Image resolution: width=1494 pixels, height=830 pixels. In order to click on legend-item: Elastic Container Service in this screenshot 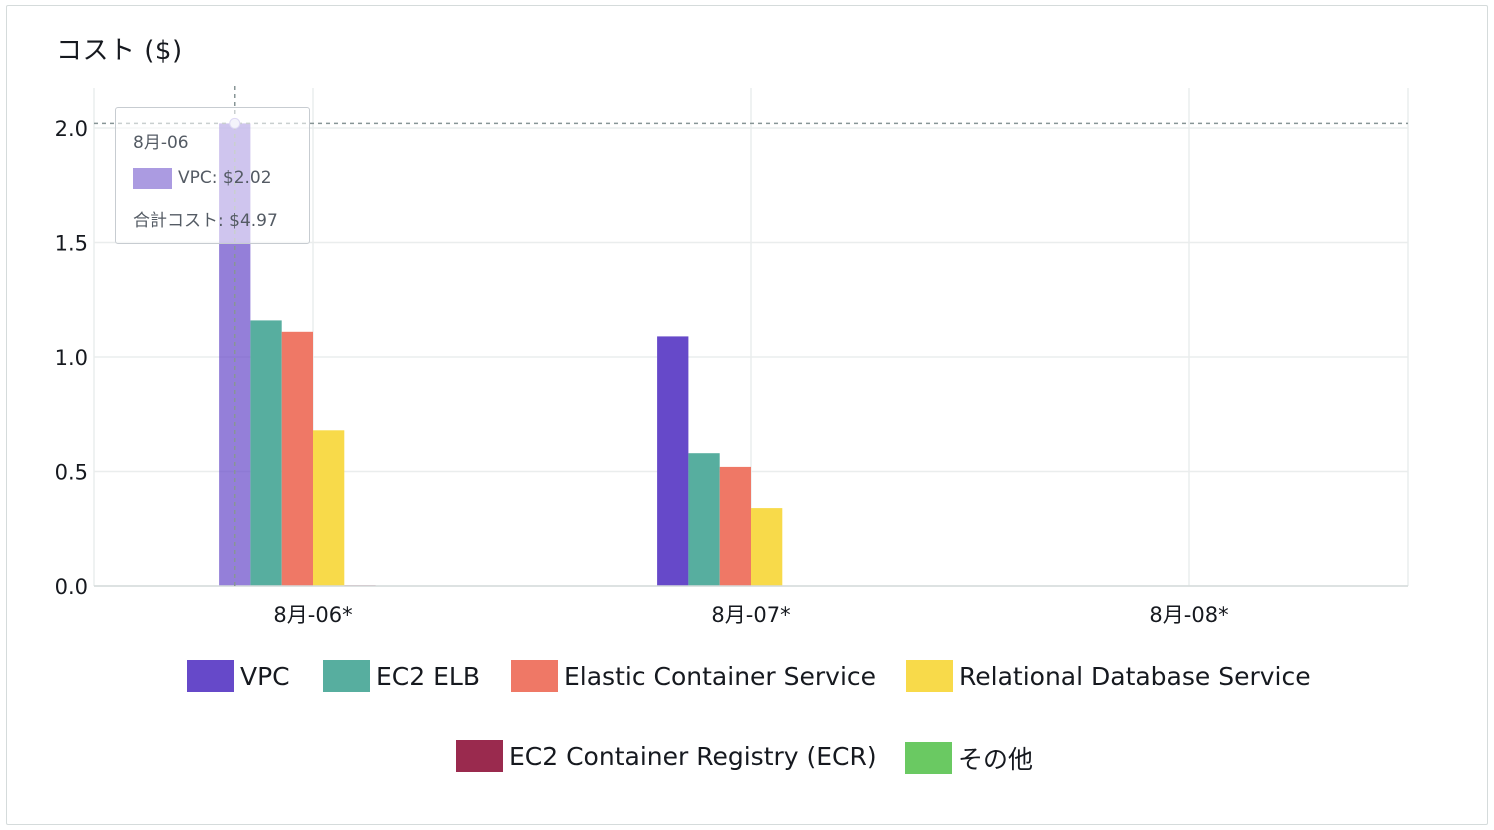, I will do `click(693, 676)`.